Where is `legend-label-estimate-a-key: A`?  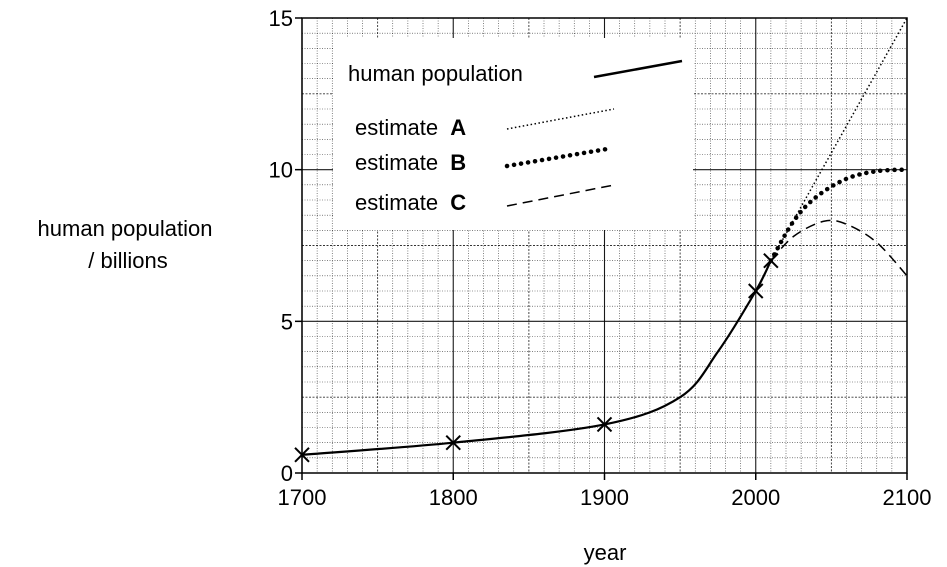 legend-label-estimate-a-key: A is located at coordinates (458, 127).